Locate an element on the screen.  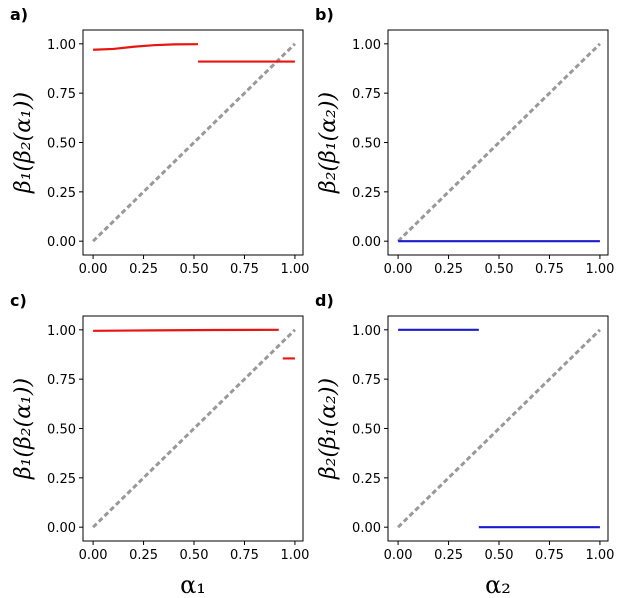
x-axis-label: α₁ is located at coordinates (193, 582).